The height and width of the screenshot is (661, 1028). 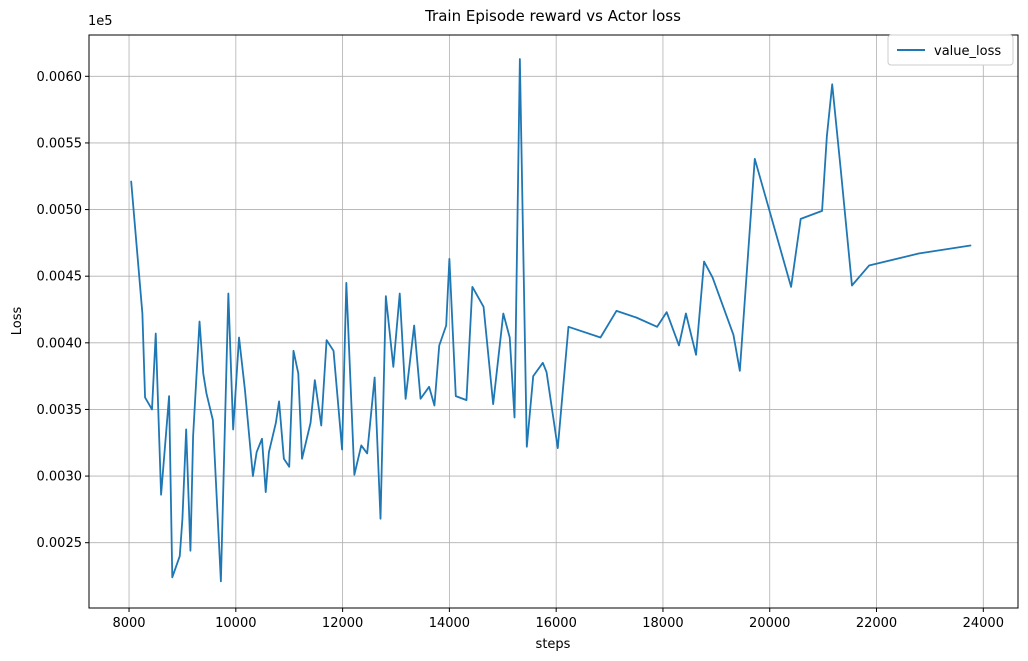 I want to click on x-tick-label: 16000, so click(x=555, y=623).